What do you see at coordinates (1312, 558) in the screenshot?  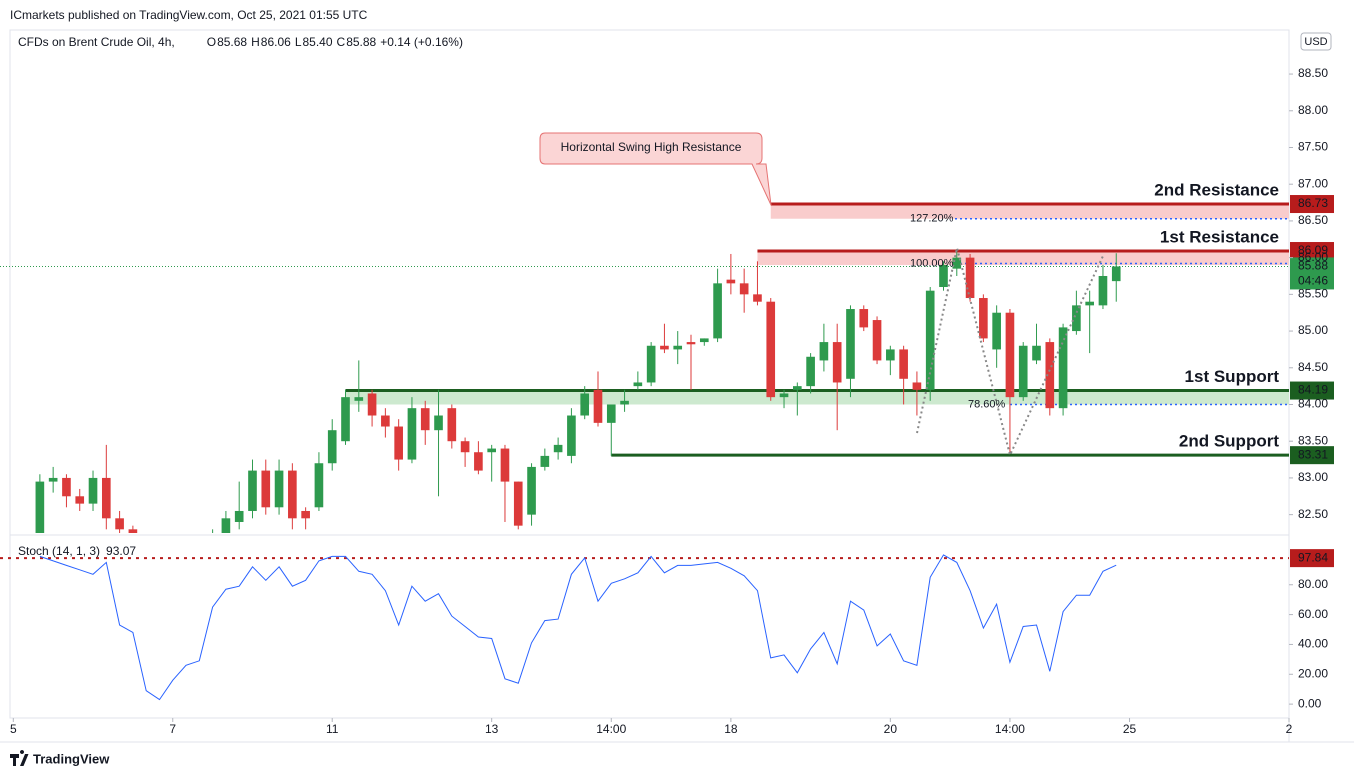 I see `stoch-level-box` at bounding box center [1312, 558].